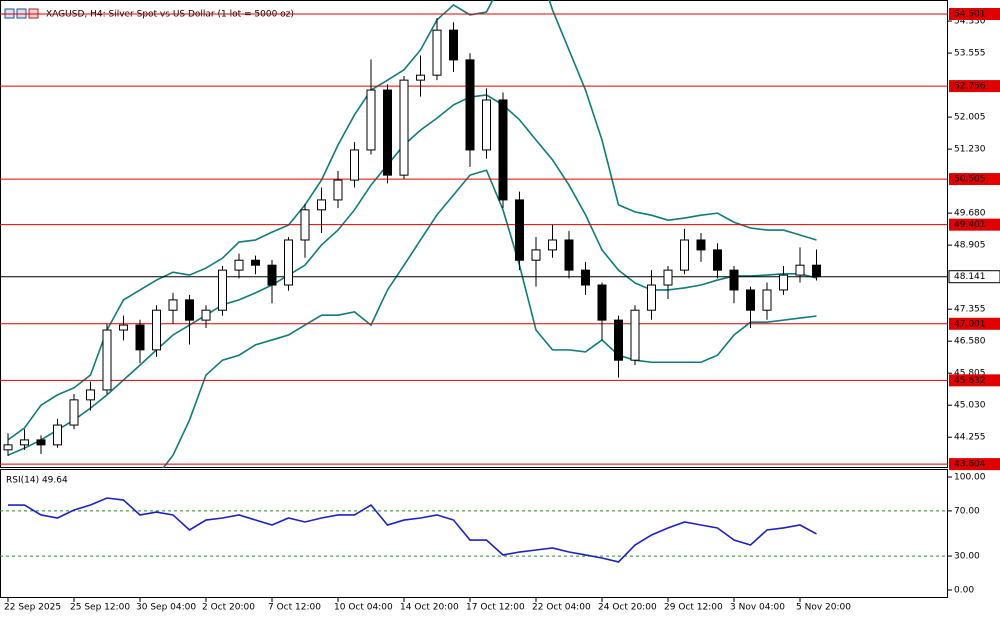  Describe the element at coordinates (970, 478) in the screenshot. I see `y-tick-label: 100.00` at that location.